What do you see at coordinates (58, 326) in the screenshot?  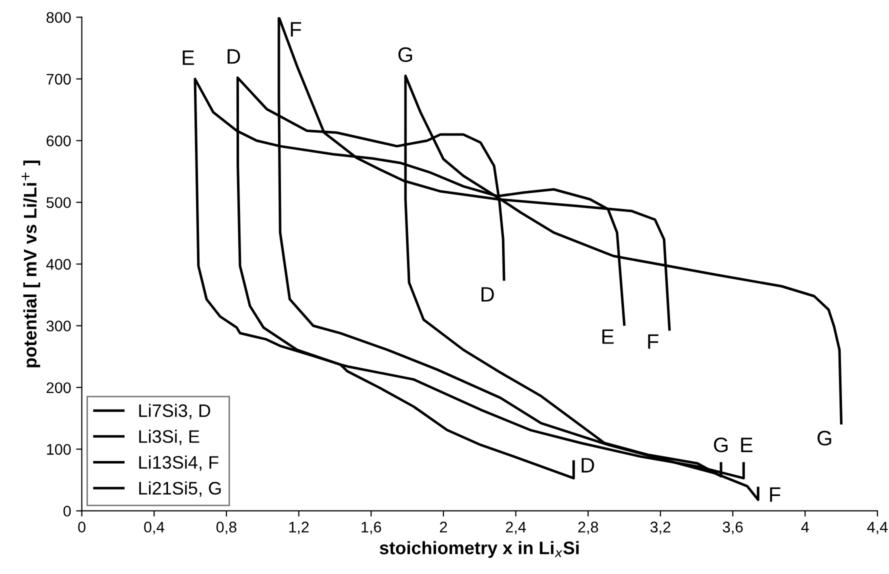 I see `y-tick-label: 300` at bounding box center [58, 326].